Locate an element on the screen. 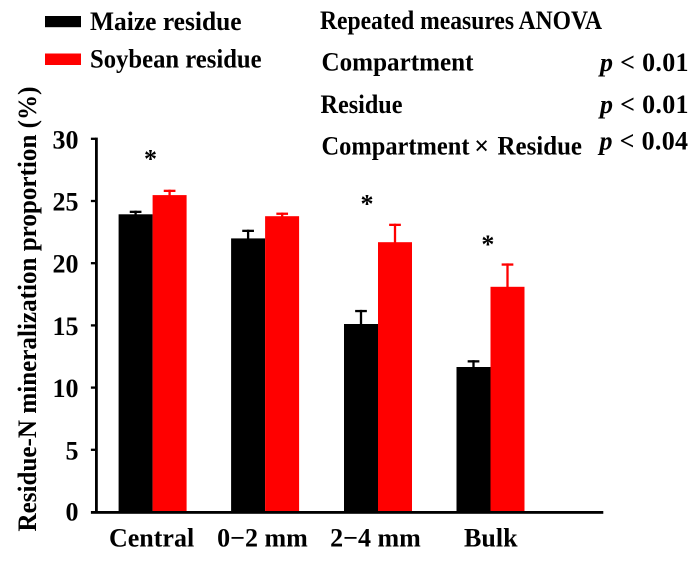 The width and height of the screenshot is (696, 562). svg-text:Compartment×Residue: Compartment × Residue is located at coordinates (452, 145).